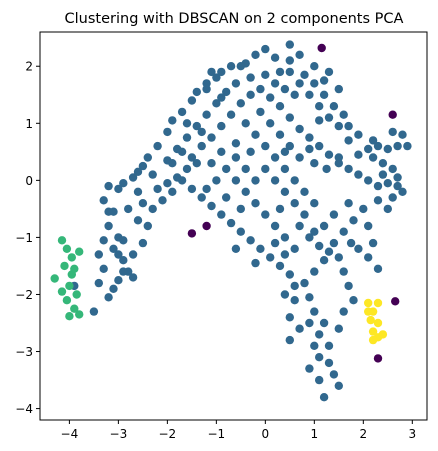 The width and height of the screenshot is (438, 451). Describe the element at coordinates (24, 295) in the screenshot. I see `y-tick-label: −2` at that location.